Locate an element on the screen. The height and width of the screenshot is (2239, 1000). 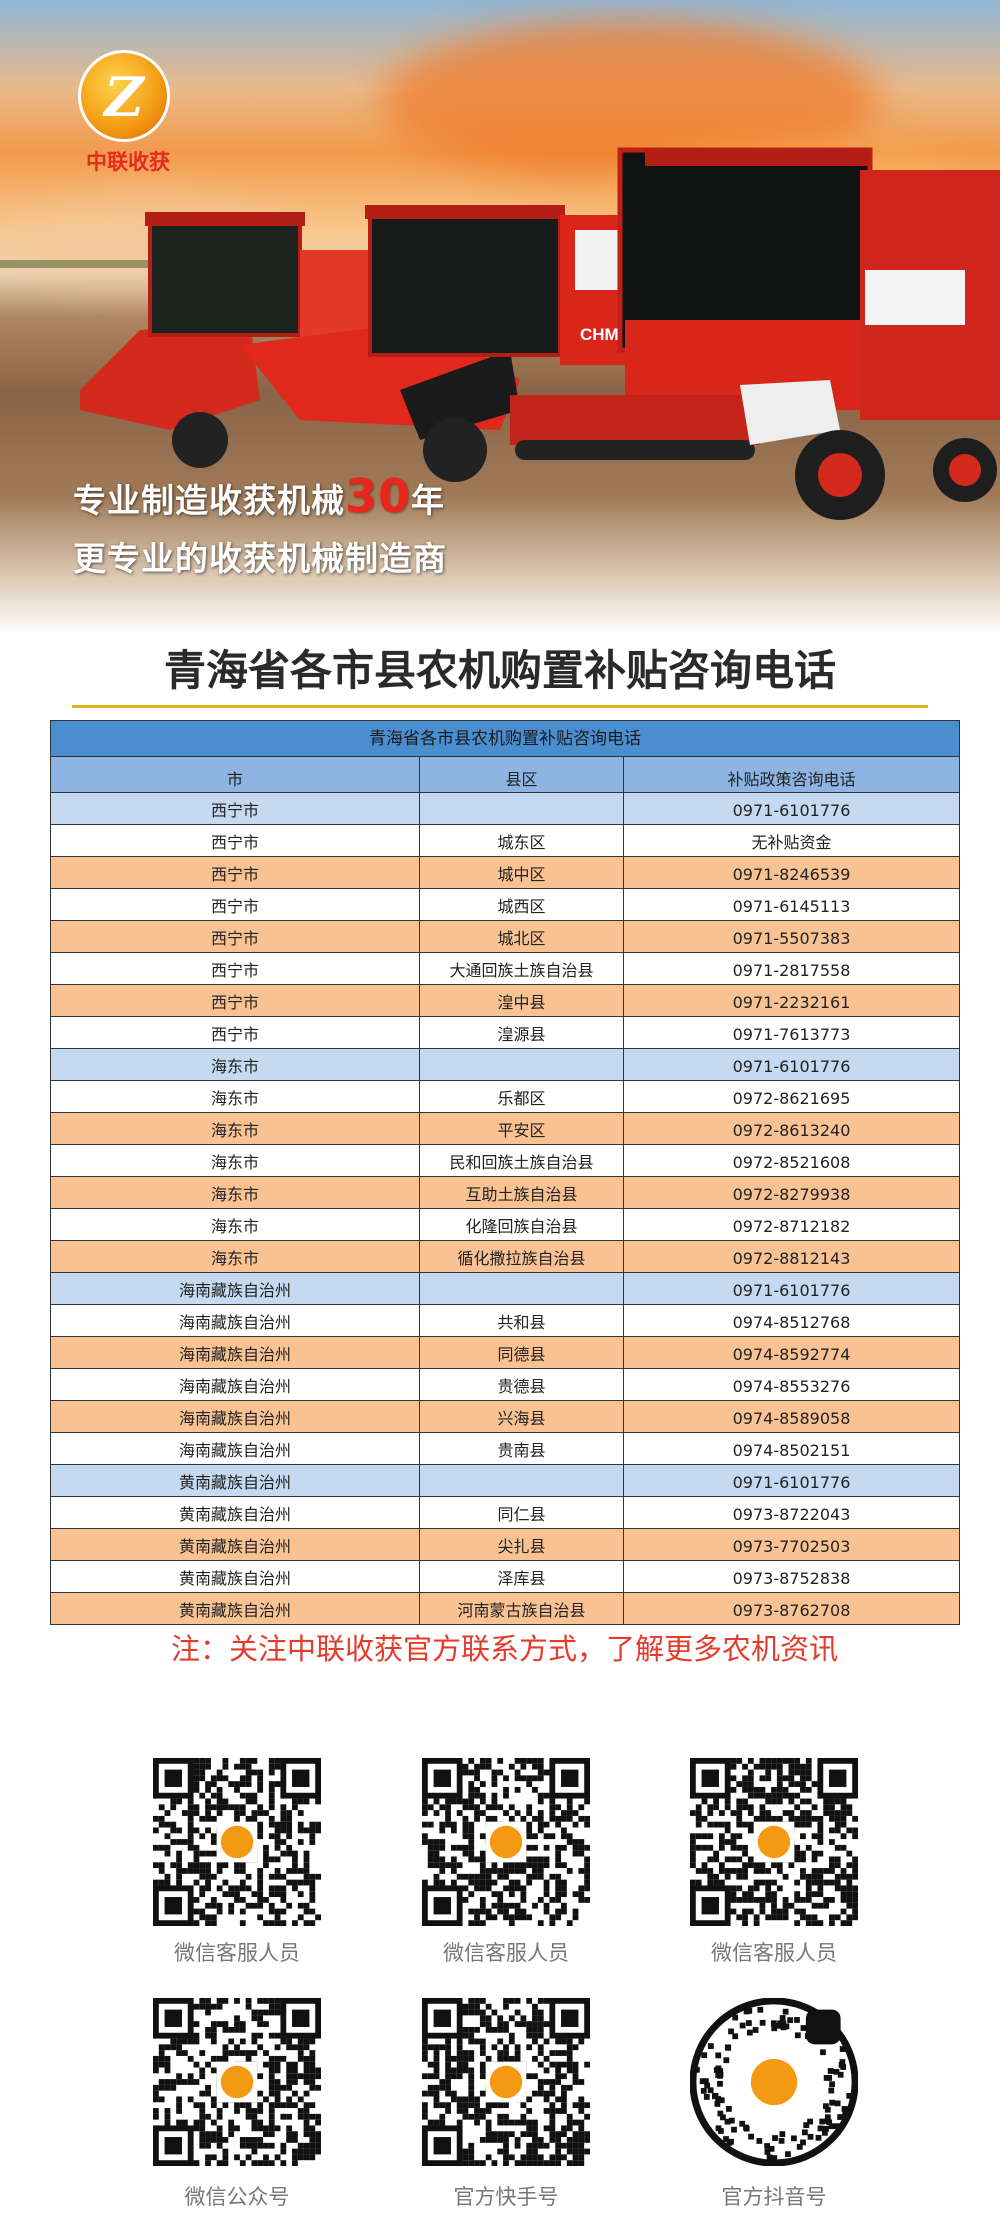
cell-county: 兴海县 is located at coordinates (521, 1416).